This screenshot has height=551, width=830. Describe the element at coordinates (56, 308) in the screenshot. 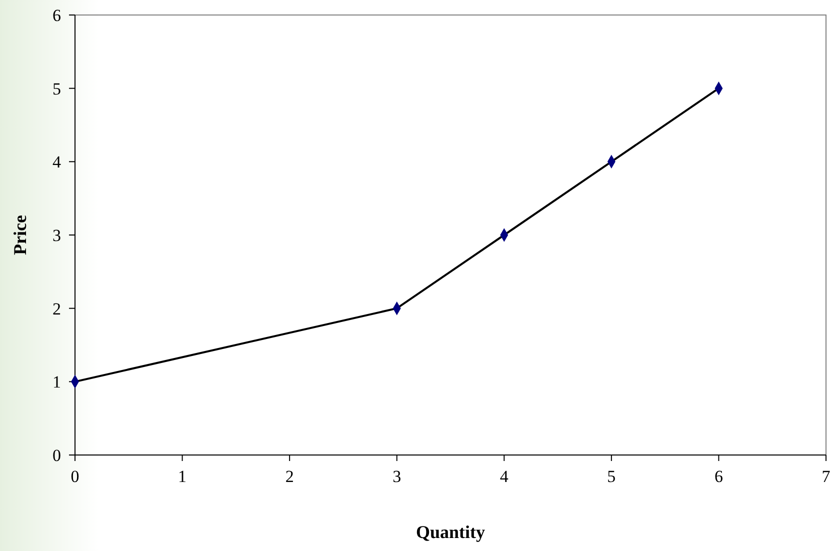

I see `y-tick-label: 2` at that location.